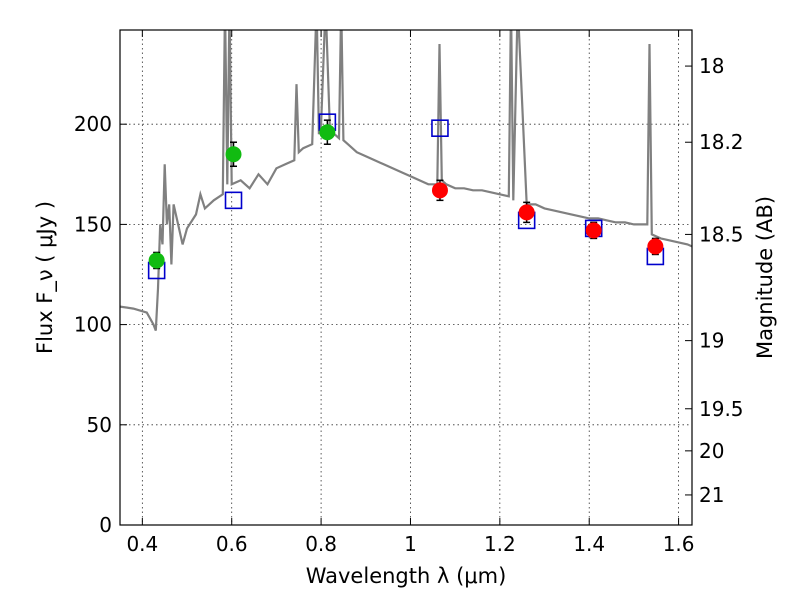 This screenshot has width=800, height=600. Describe the element at coordinates (711, 451) in the screenshot. I see `right-tick-label: 20` at that location.